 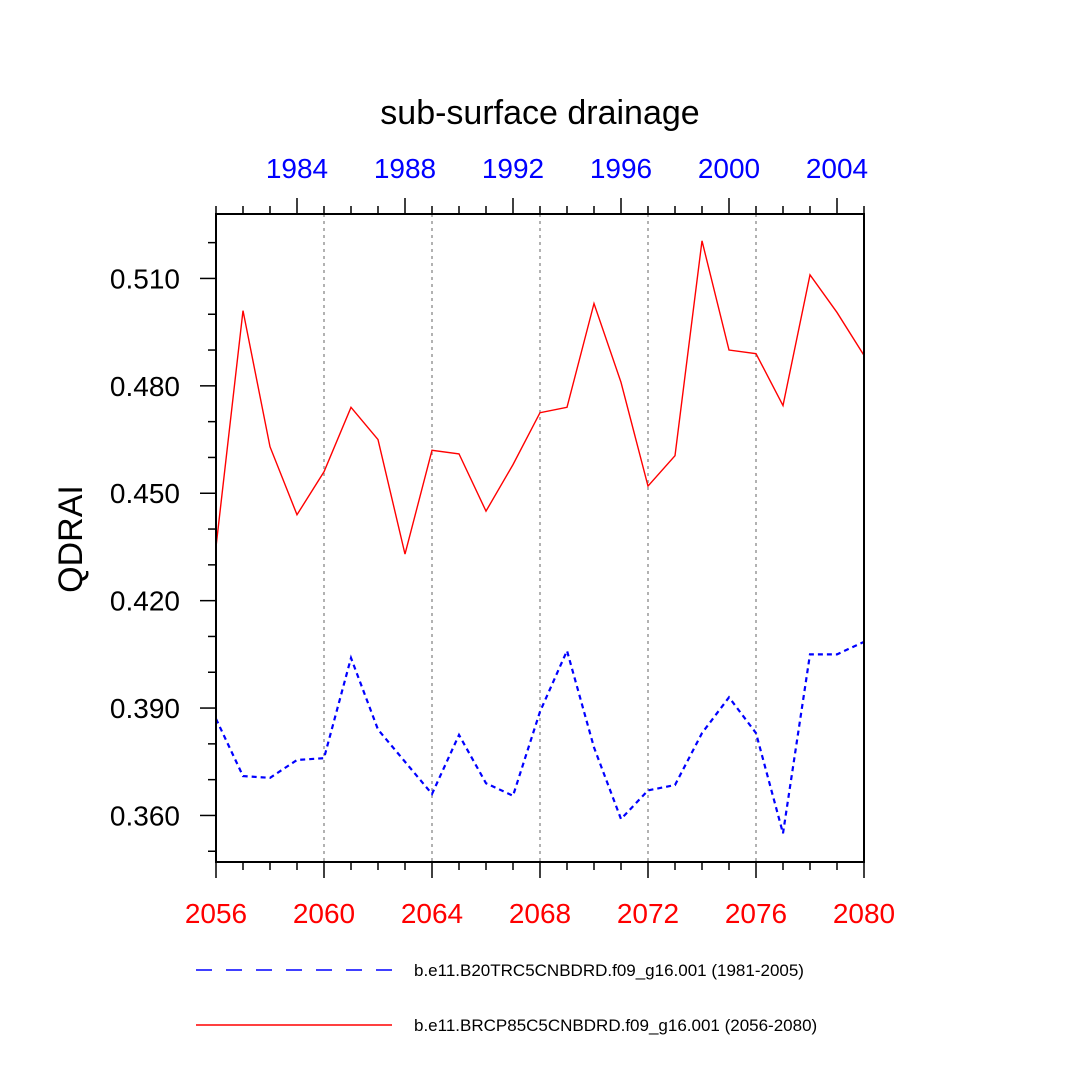 I want to click on series-1-point-2065, so click(x=459, y=454).